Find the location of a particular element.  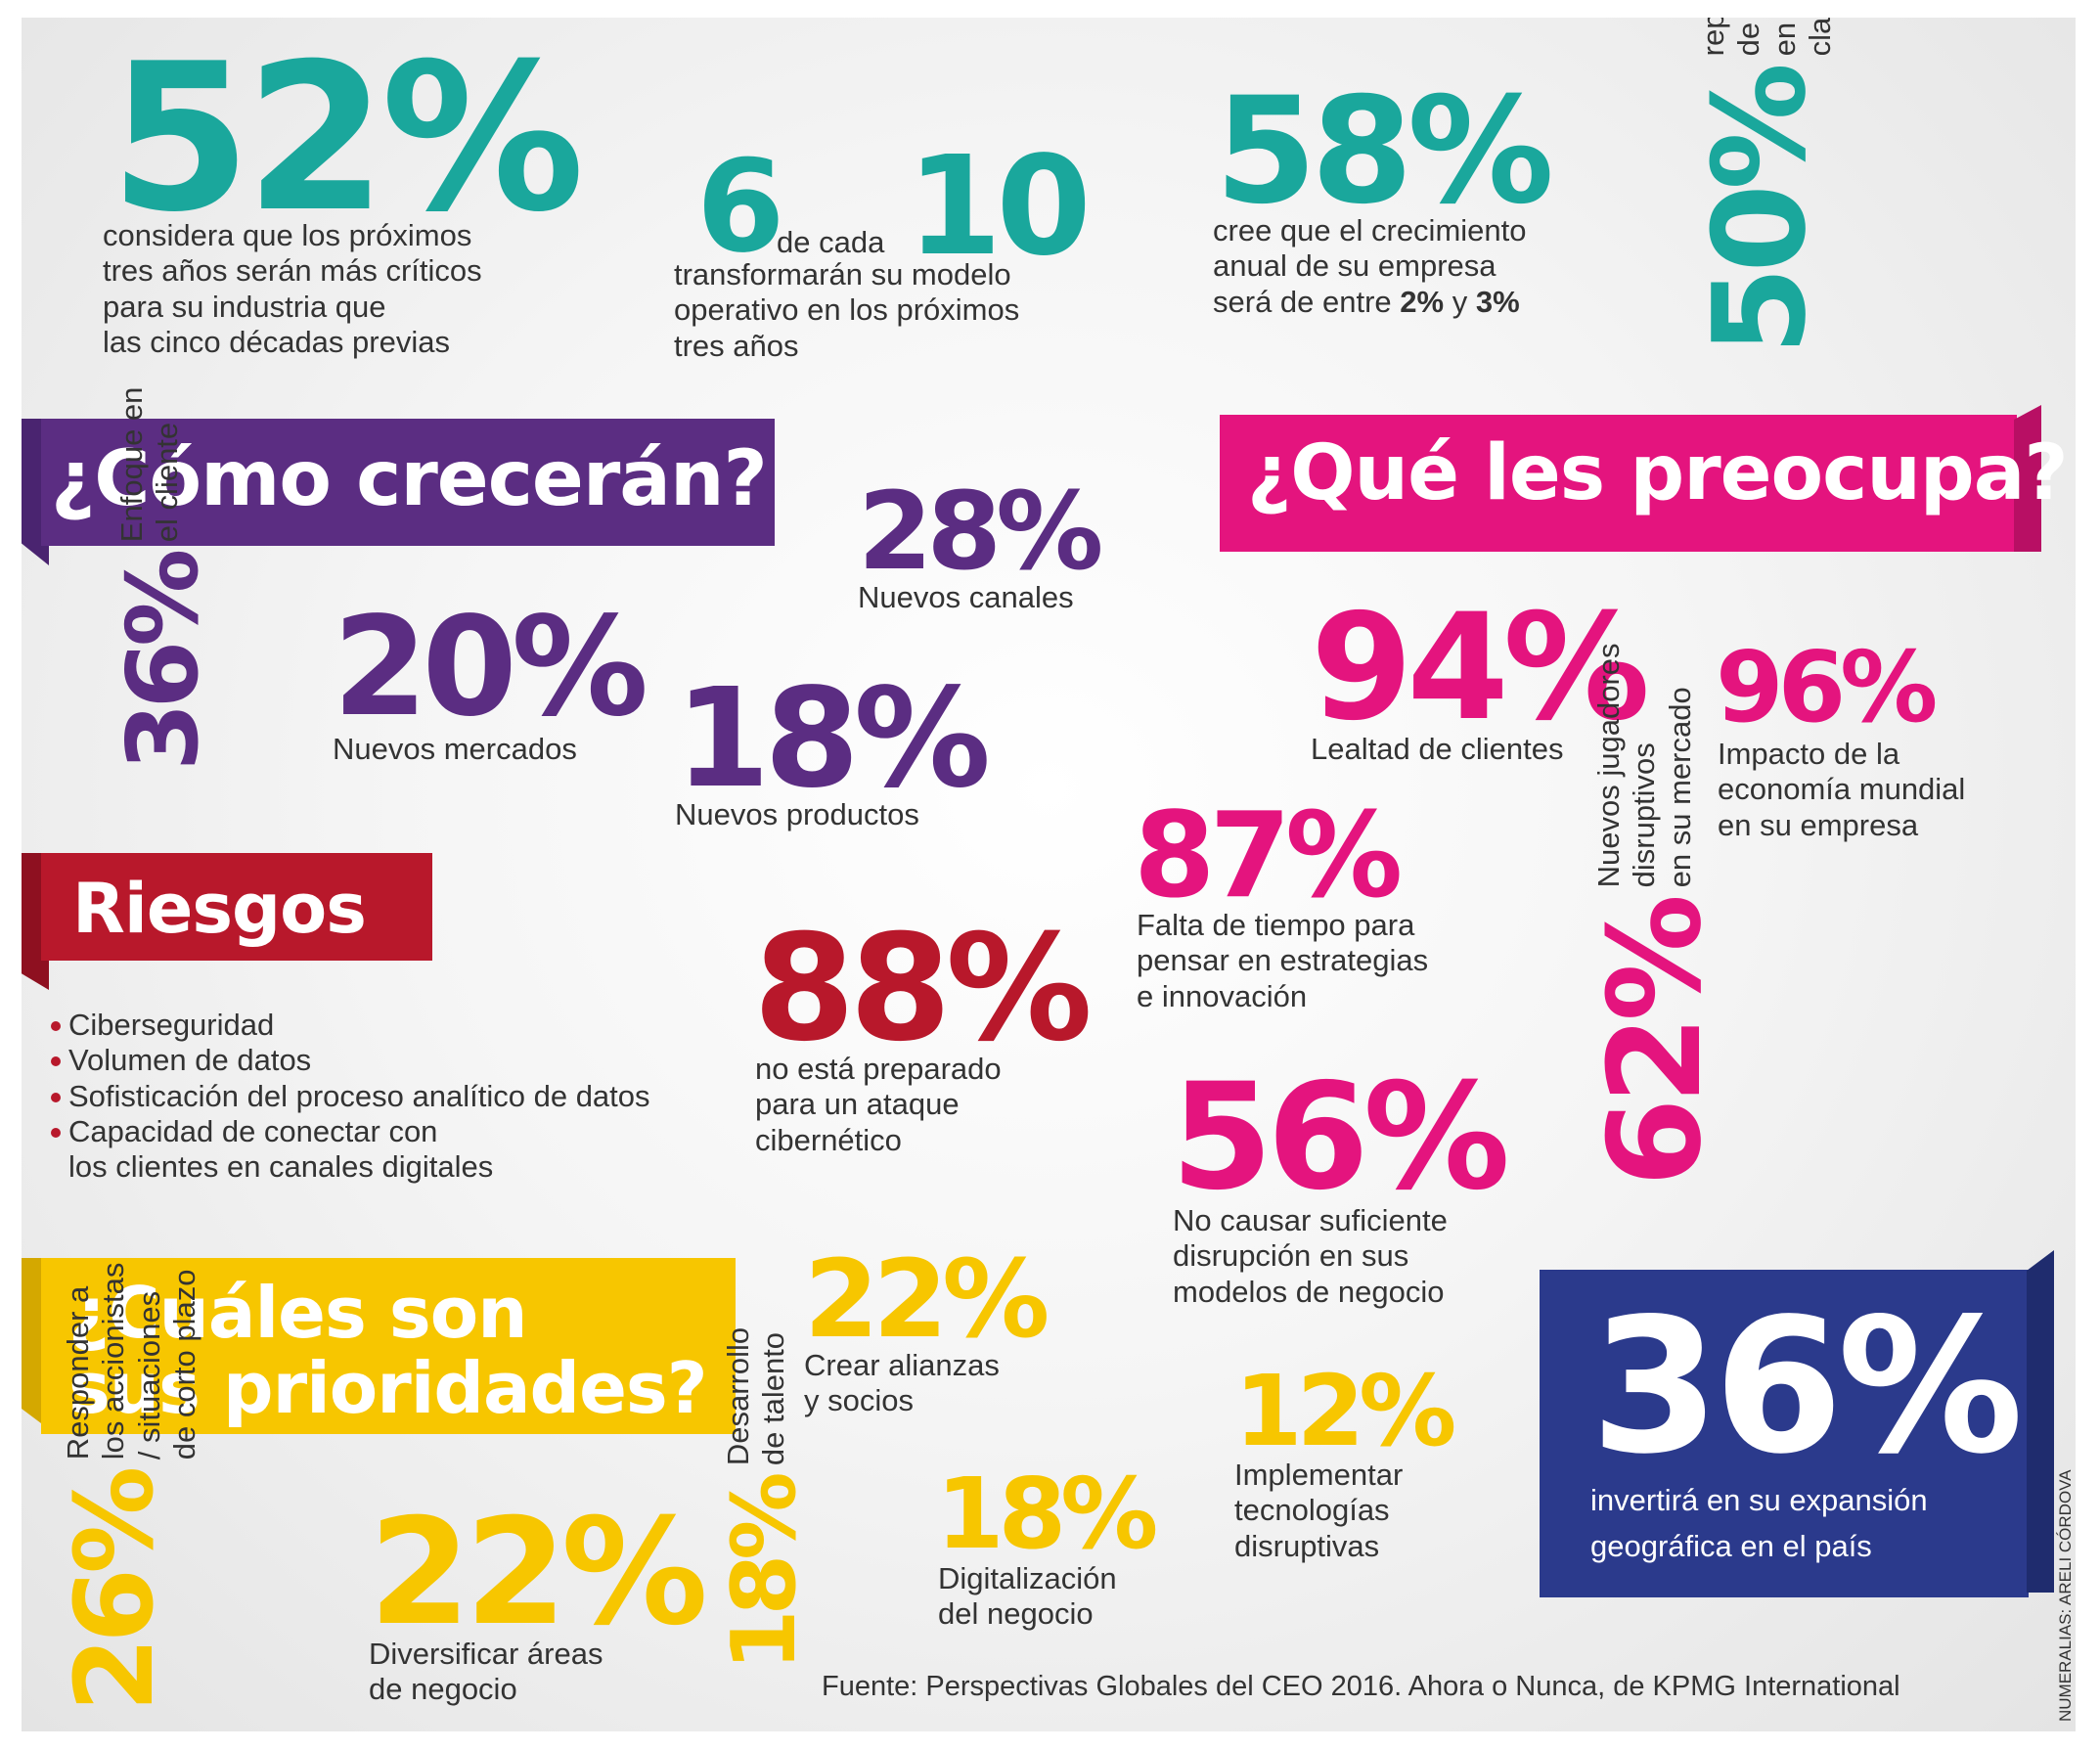

stat-6of10-line: tres años is located at coordinates (736, 345).